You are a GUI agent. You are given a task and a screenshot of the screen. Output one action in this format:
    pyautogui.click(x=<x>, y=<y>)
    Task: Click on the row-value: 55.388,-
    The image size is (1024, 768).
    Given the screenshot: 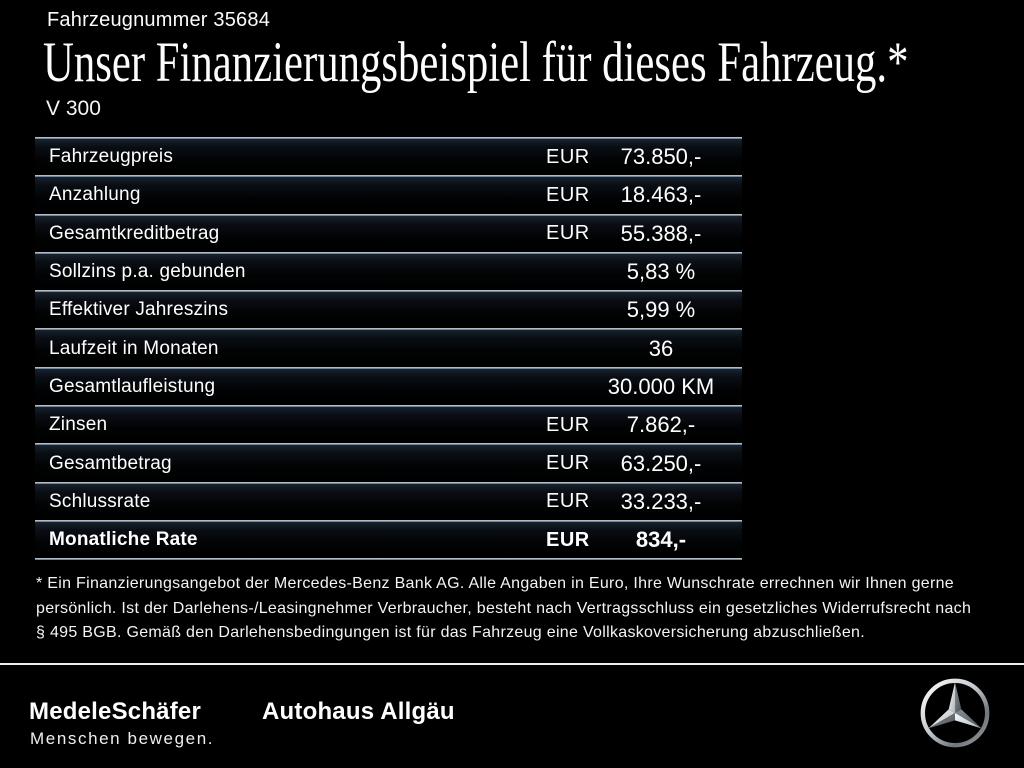 What is the action you would take?
    pyautogui.click(x=661, y=233)
    